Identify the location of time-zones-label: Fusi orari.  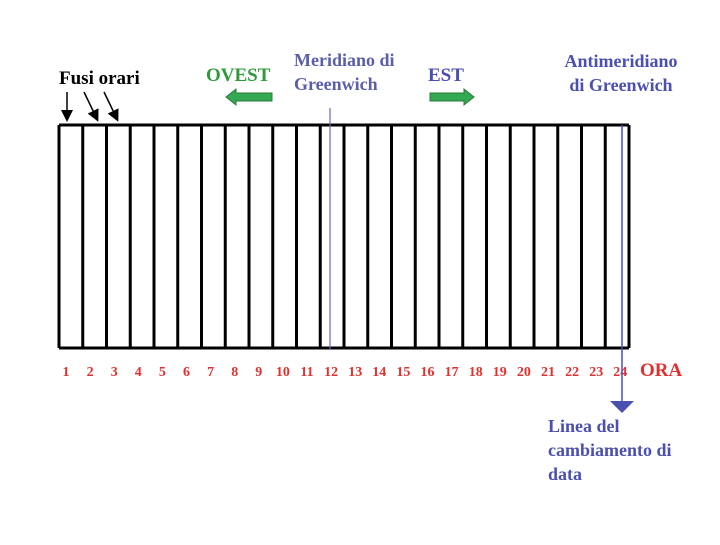
(99, 78).